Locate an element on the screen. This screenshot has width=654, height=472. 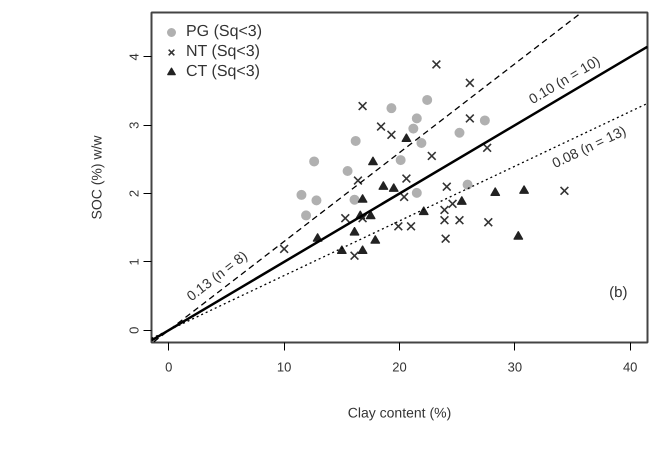
x-tick-label: 40 is located at coordinates (630, 367).